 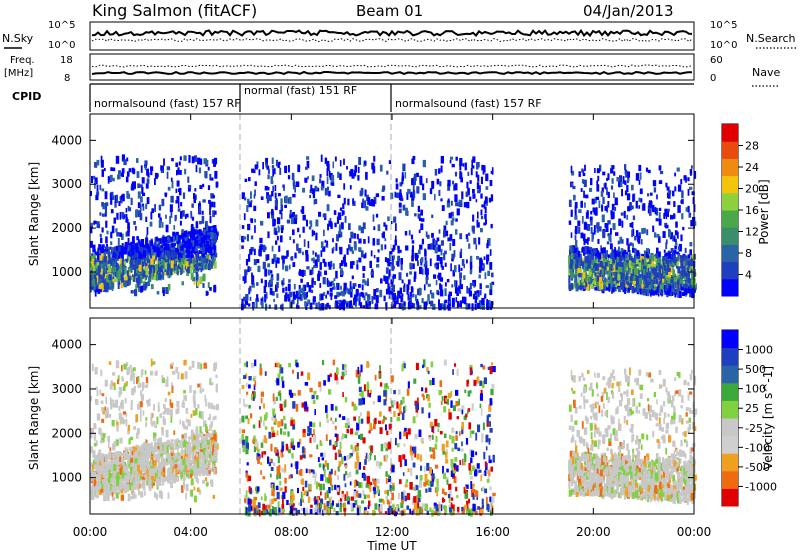 I want to click on cpid-label: CPID, so click(x=26, y=96).